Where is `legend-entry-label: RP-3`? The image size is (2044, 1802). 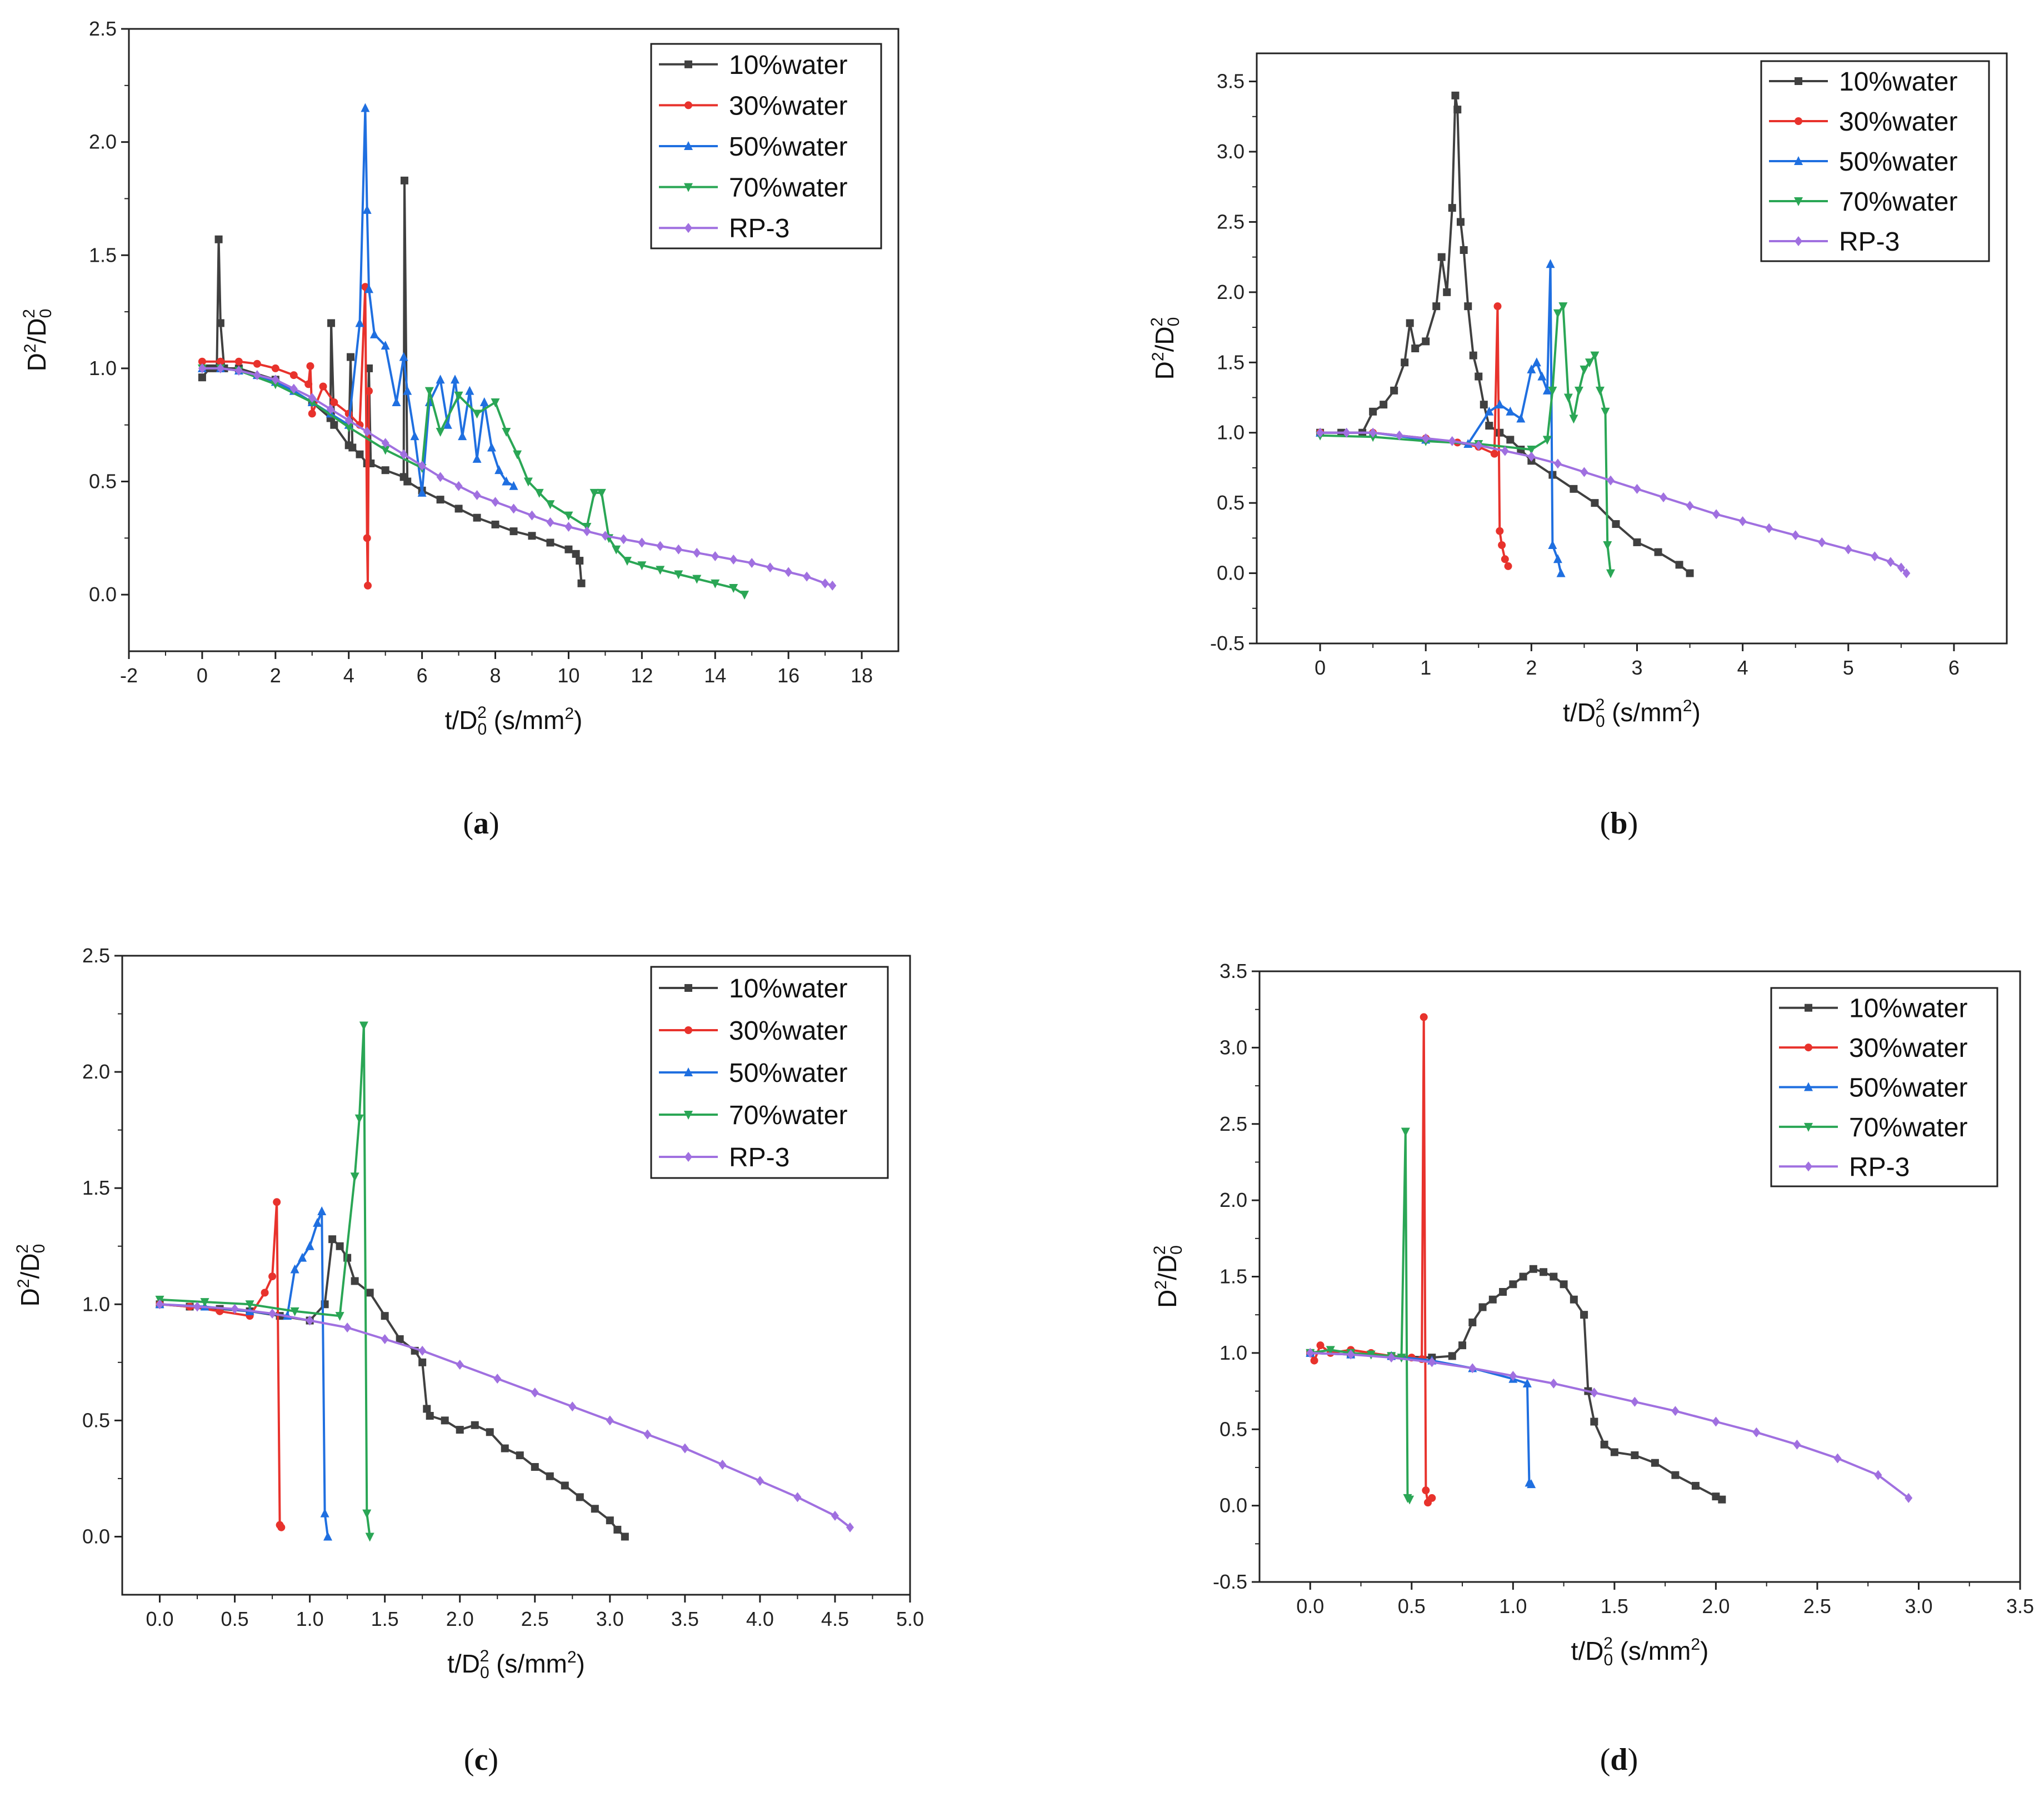 legend-entry-label: RP-3 is located at coordinates (759, 1157).